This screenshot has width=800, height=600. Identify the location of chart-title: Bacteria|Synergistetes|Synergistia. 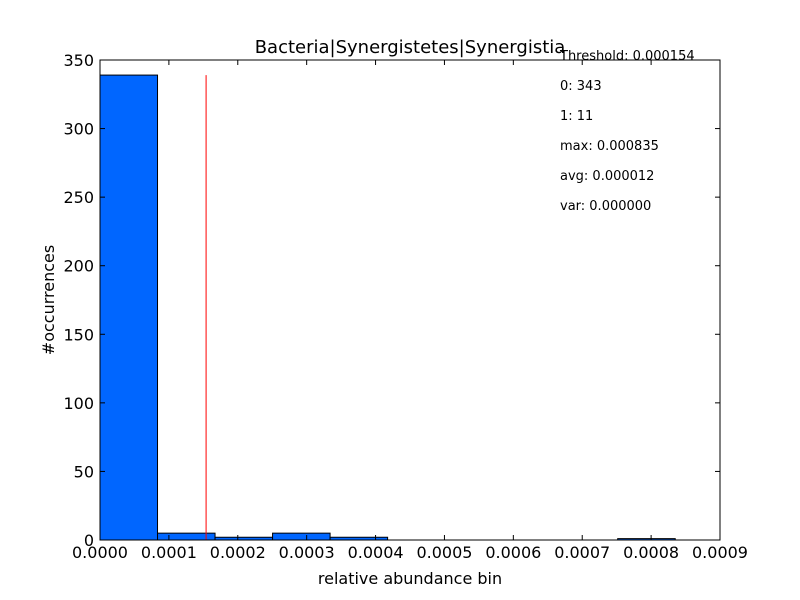
(410, 47).